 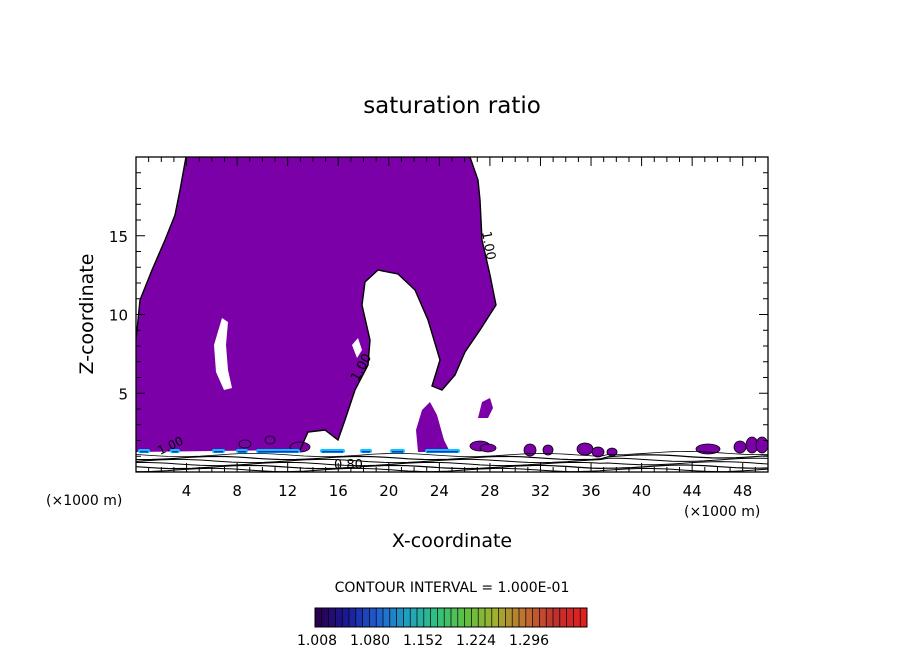 What do you see at coordinates (692, 491) in the screenshot?
I see `x-tick-label: 44` at bounding box center [692, 491].